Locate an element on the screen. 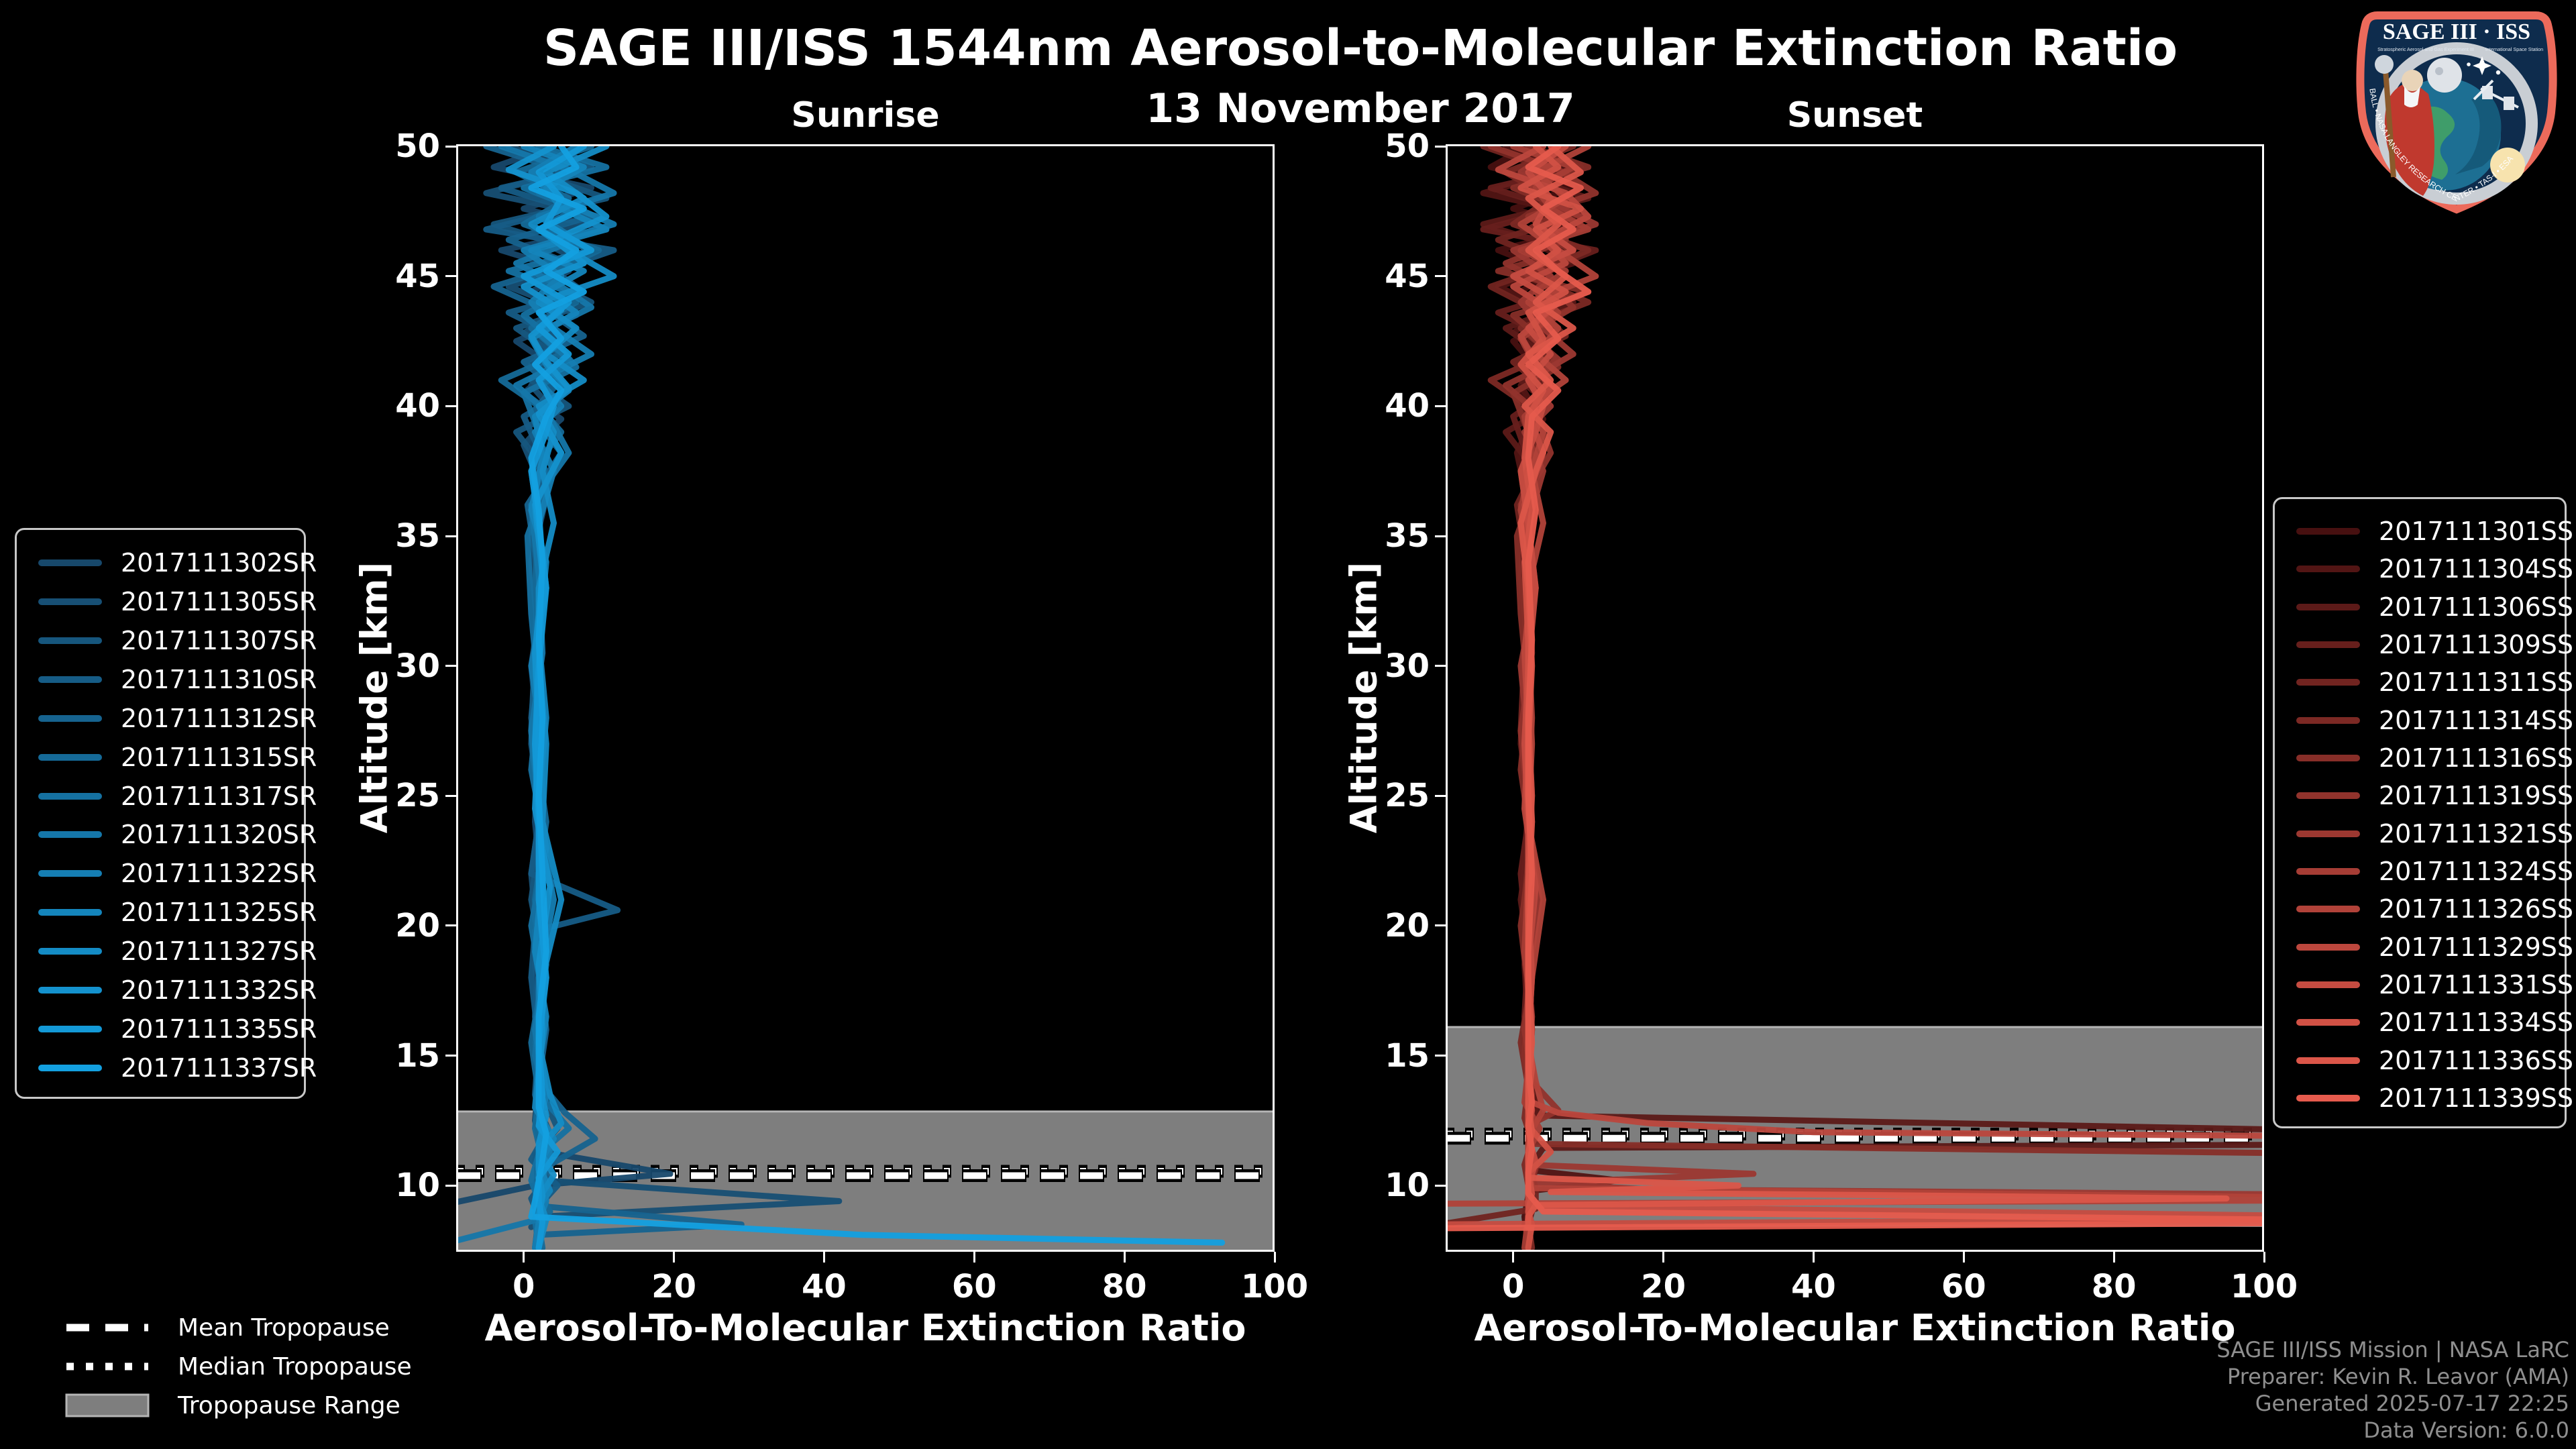  x-tick-label: 100 is located at coordinates (1274, 1286).